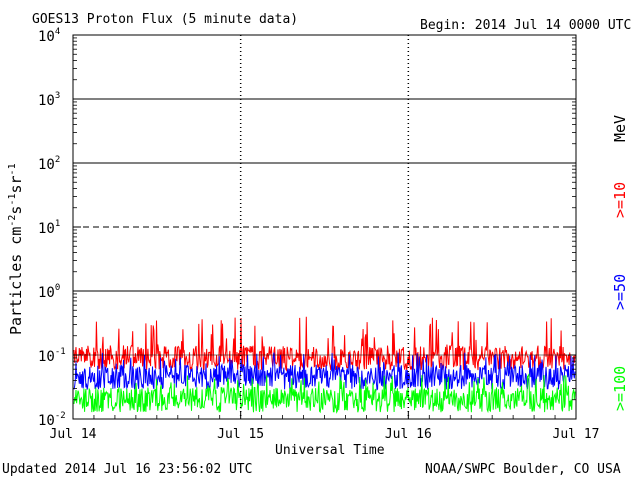 The image size is (640, 480). I want to click on legend: MeV >=10 >=50 >=100, so click(620, 263).